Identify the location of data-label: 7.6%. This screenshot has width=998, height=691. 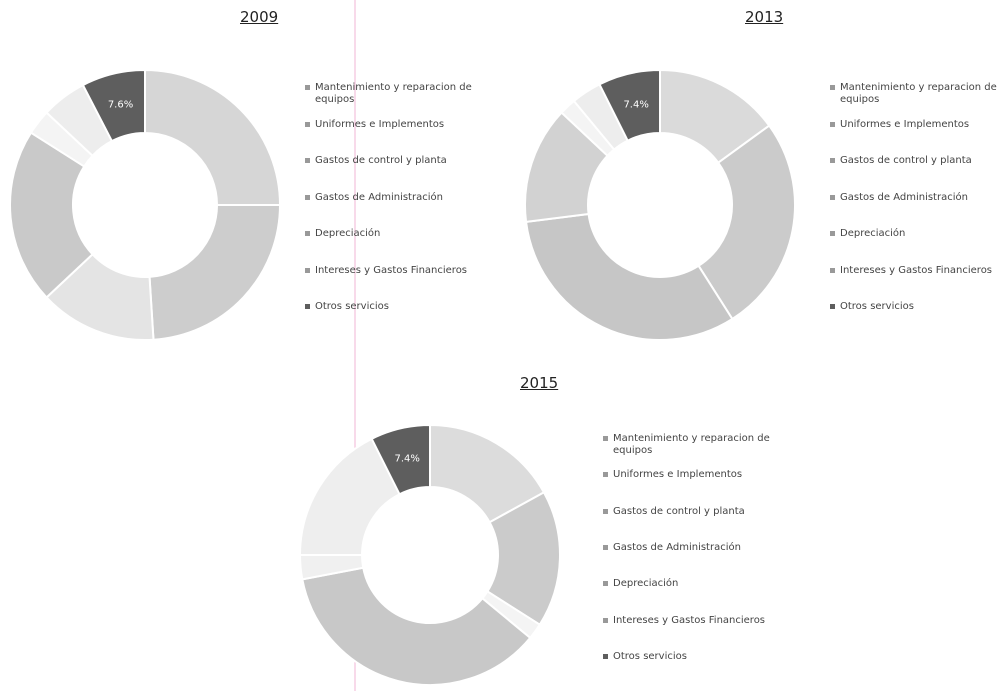
(120, 104).